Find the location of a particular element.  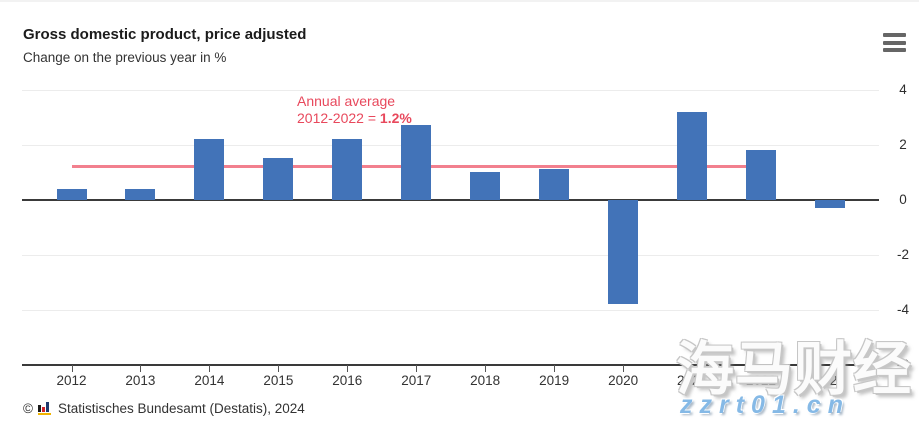

average-value: 1.2% is located at coordinates (395, 117).